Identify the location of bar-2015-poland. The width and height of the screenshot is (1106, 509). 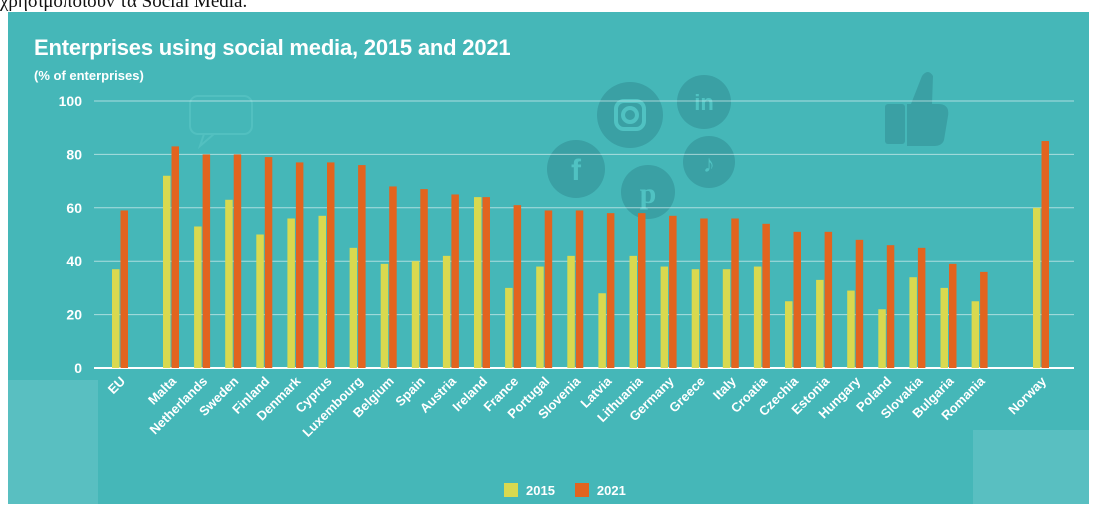
(882, 338).